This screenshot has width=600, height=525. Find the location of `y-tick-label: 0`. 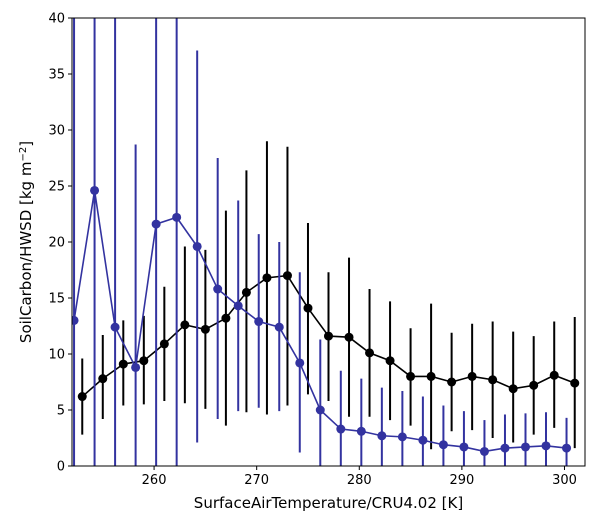

y-tick-label: 0 is located at coordinates (61, 467).